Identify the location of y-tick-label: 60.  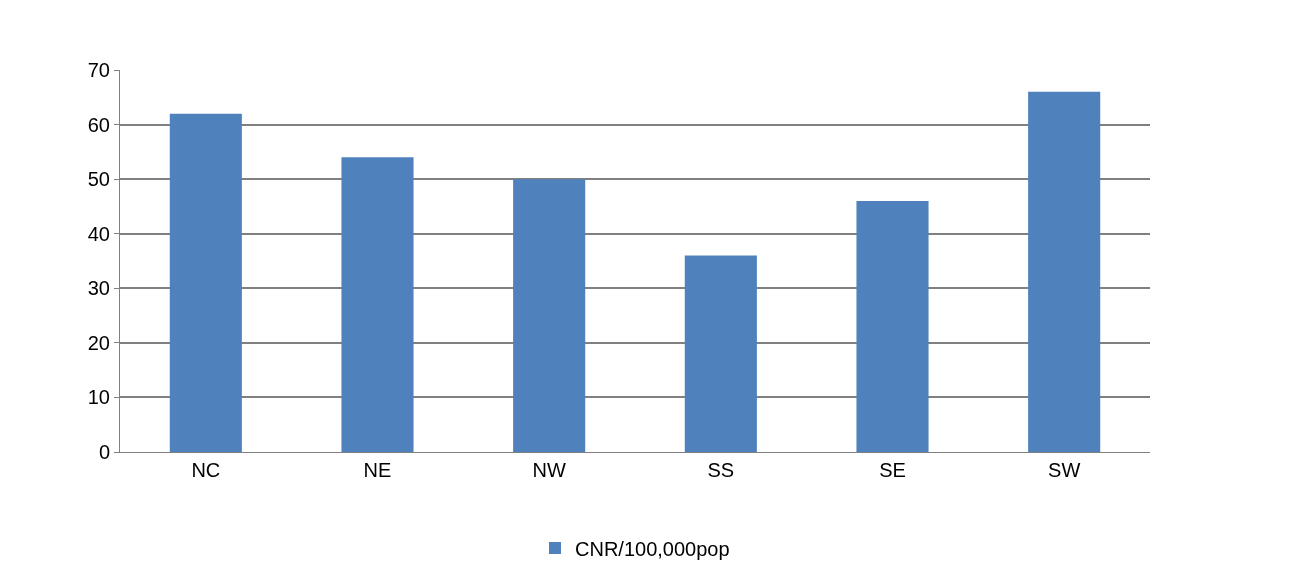
(98, 124).